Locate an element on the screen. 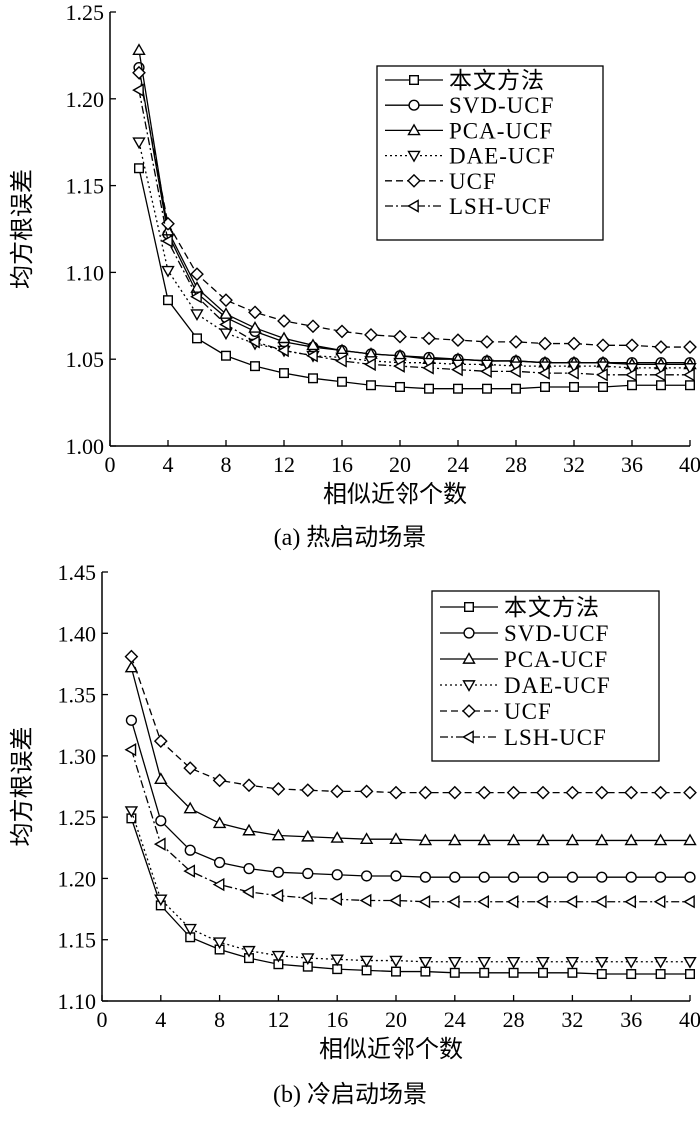  figure-caption: (b) 冷启动场景 is located at coordinates (350, 1094).